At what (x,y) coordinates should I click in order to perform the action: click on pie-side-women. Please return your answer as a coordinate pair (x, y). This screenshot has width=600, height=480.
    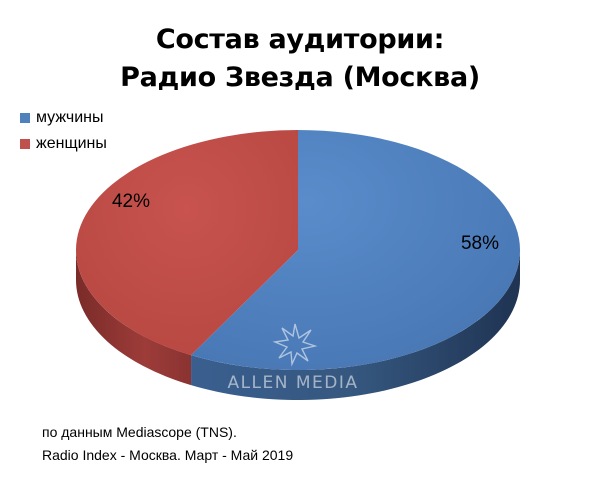
    Looking at the image, I should click on (134, 318).